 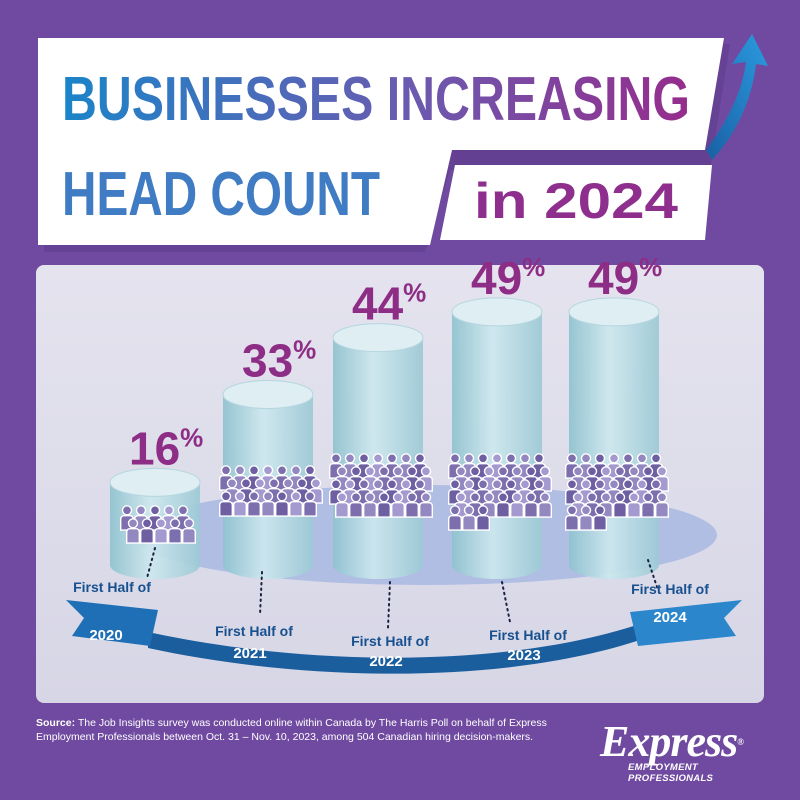 What do you see at coordinates (737, 97) in the screenshot?
I see `up-arrow-icon` at bounding box center [737, 97].